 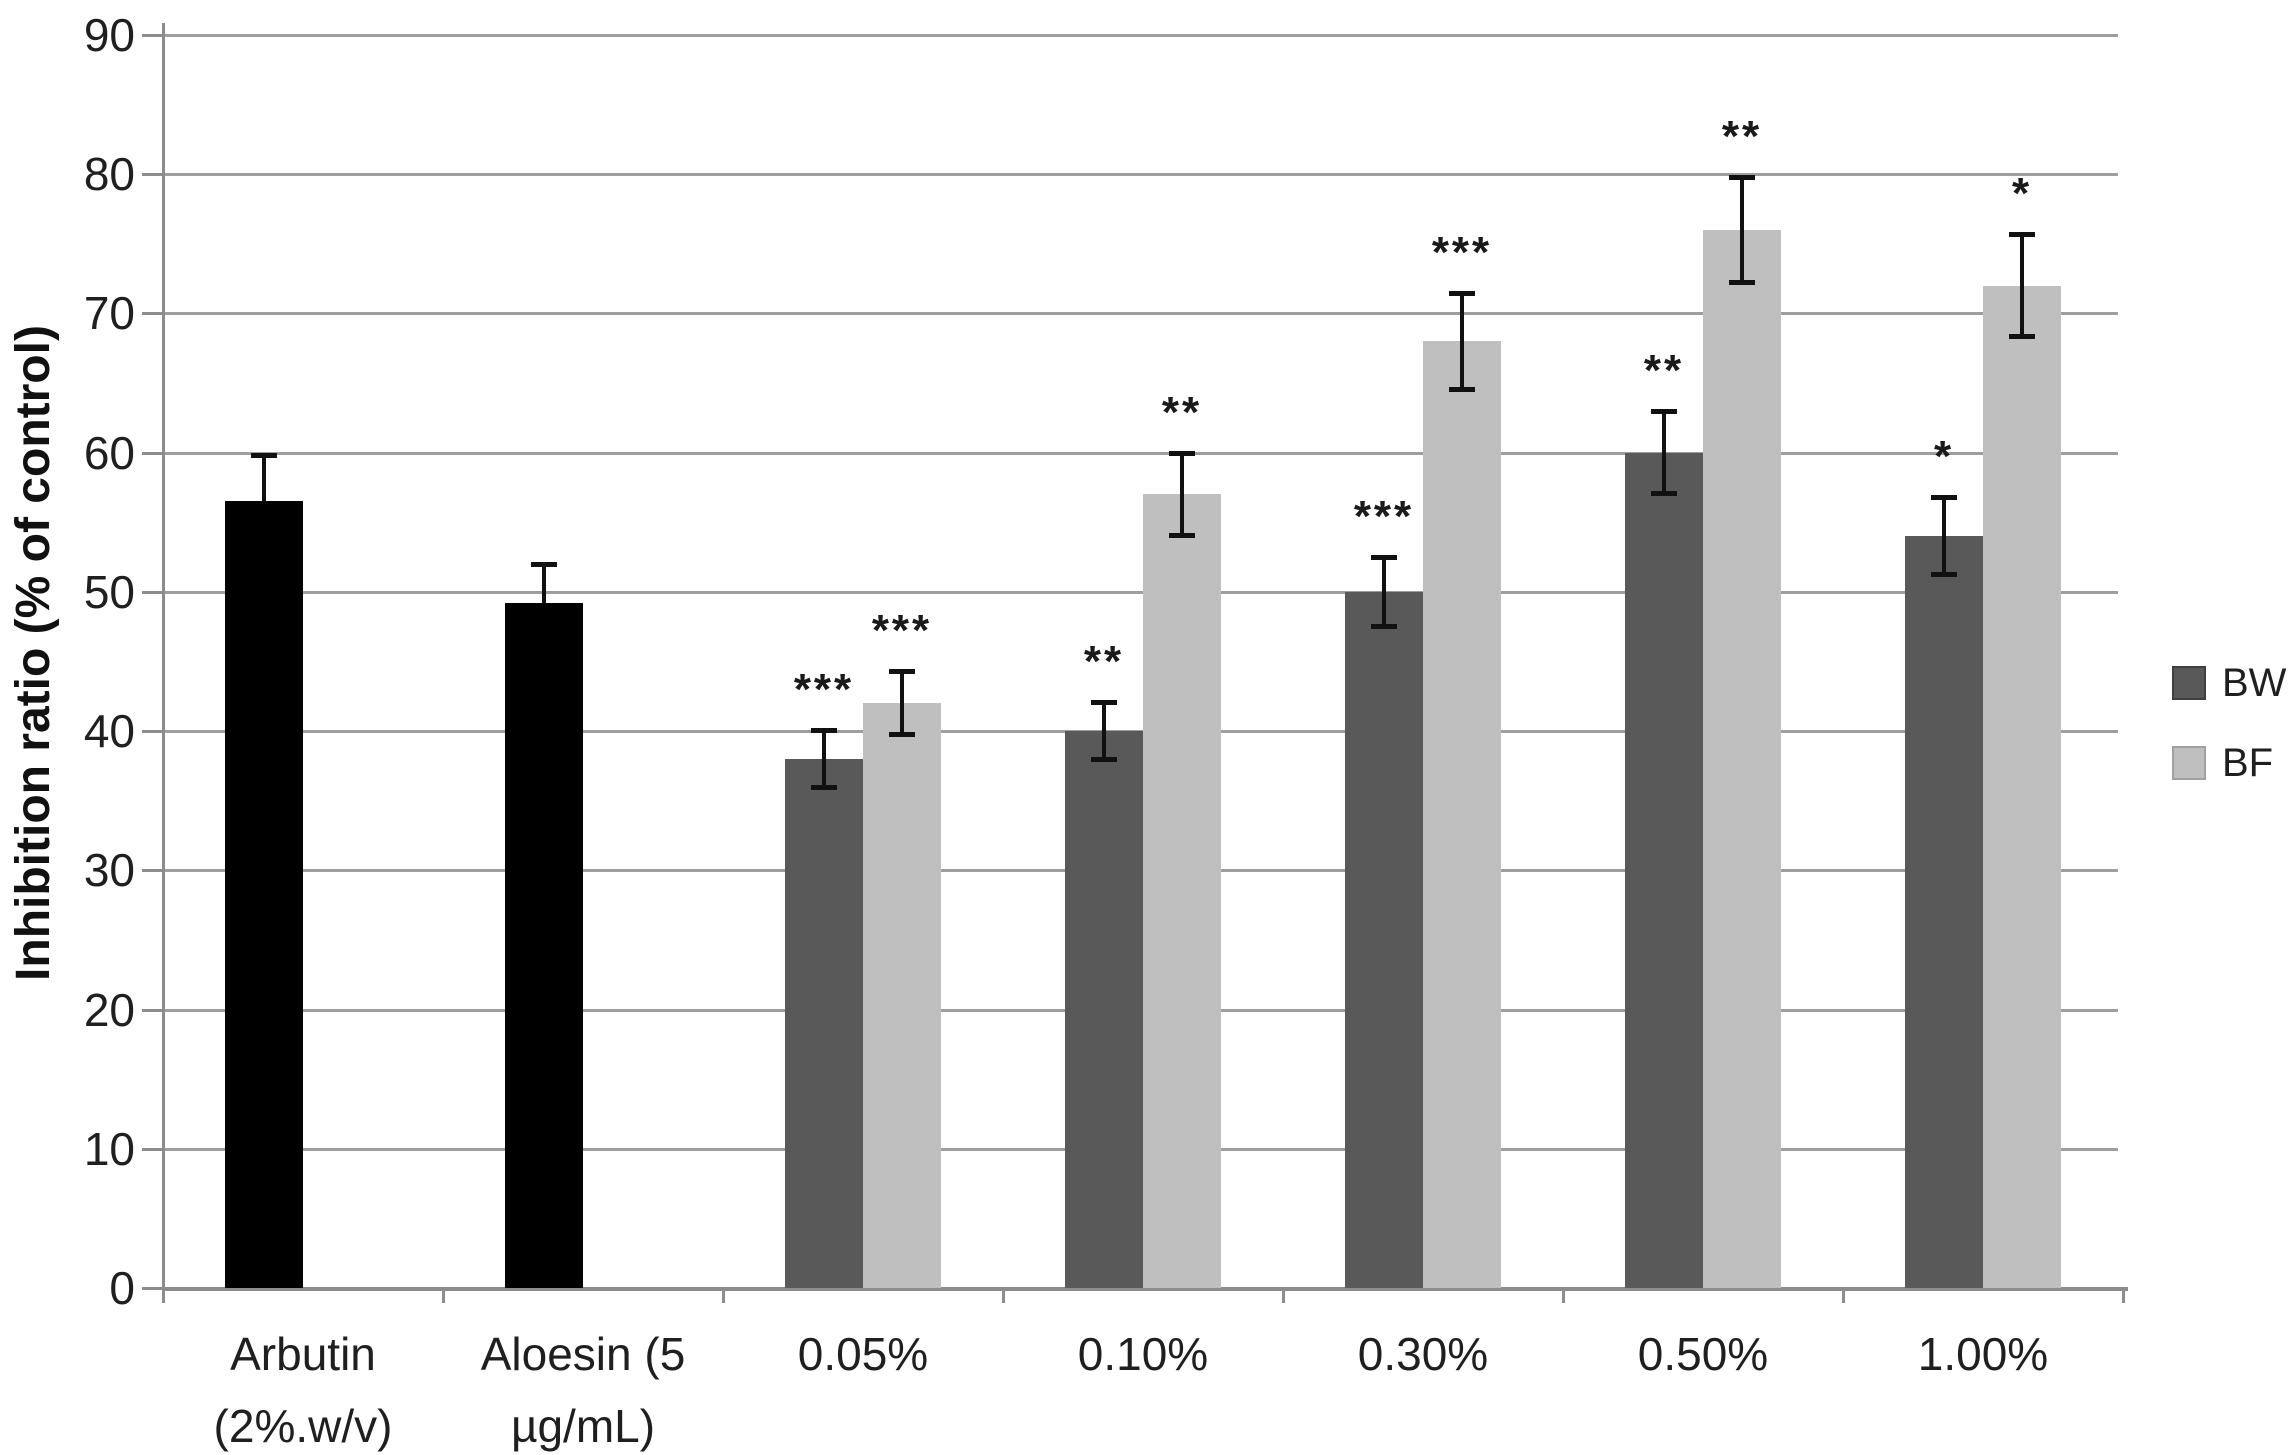 I want to click on x-category-label-3: 0.10%, so click(x=1143, y=1354).